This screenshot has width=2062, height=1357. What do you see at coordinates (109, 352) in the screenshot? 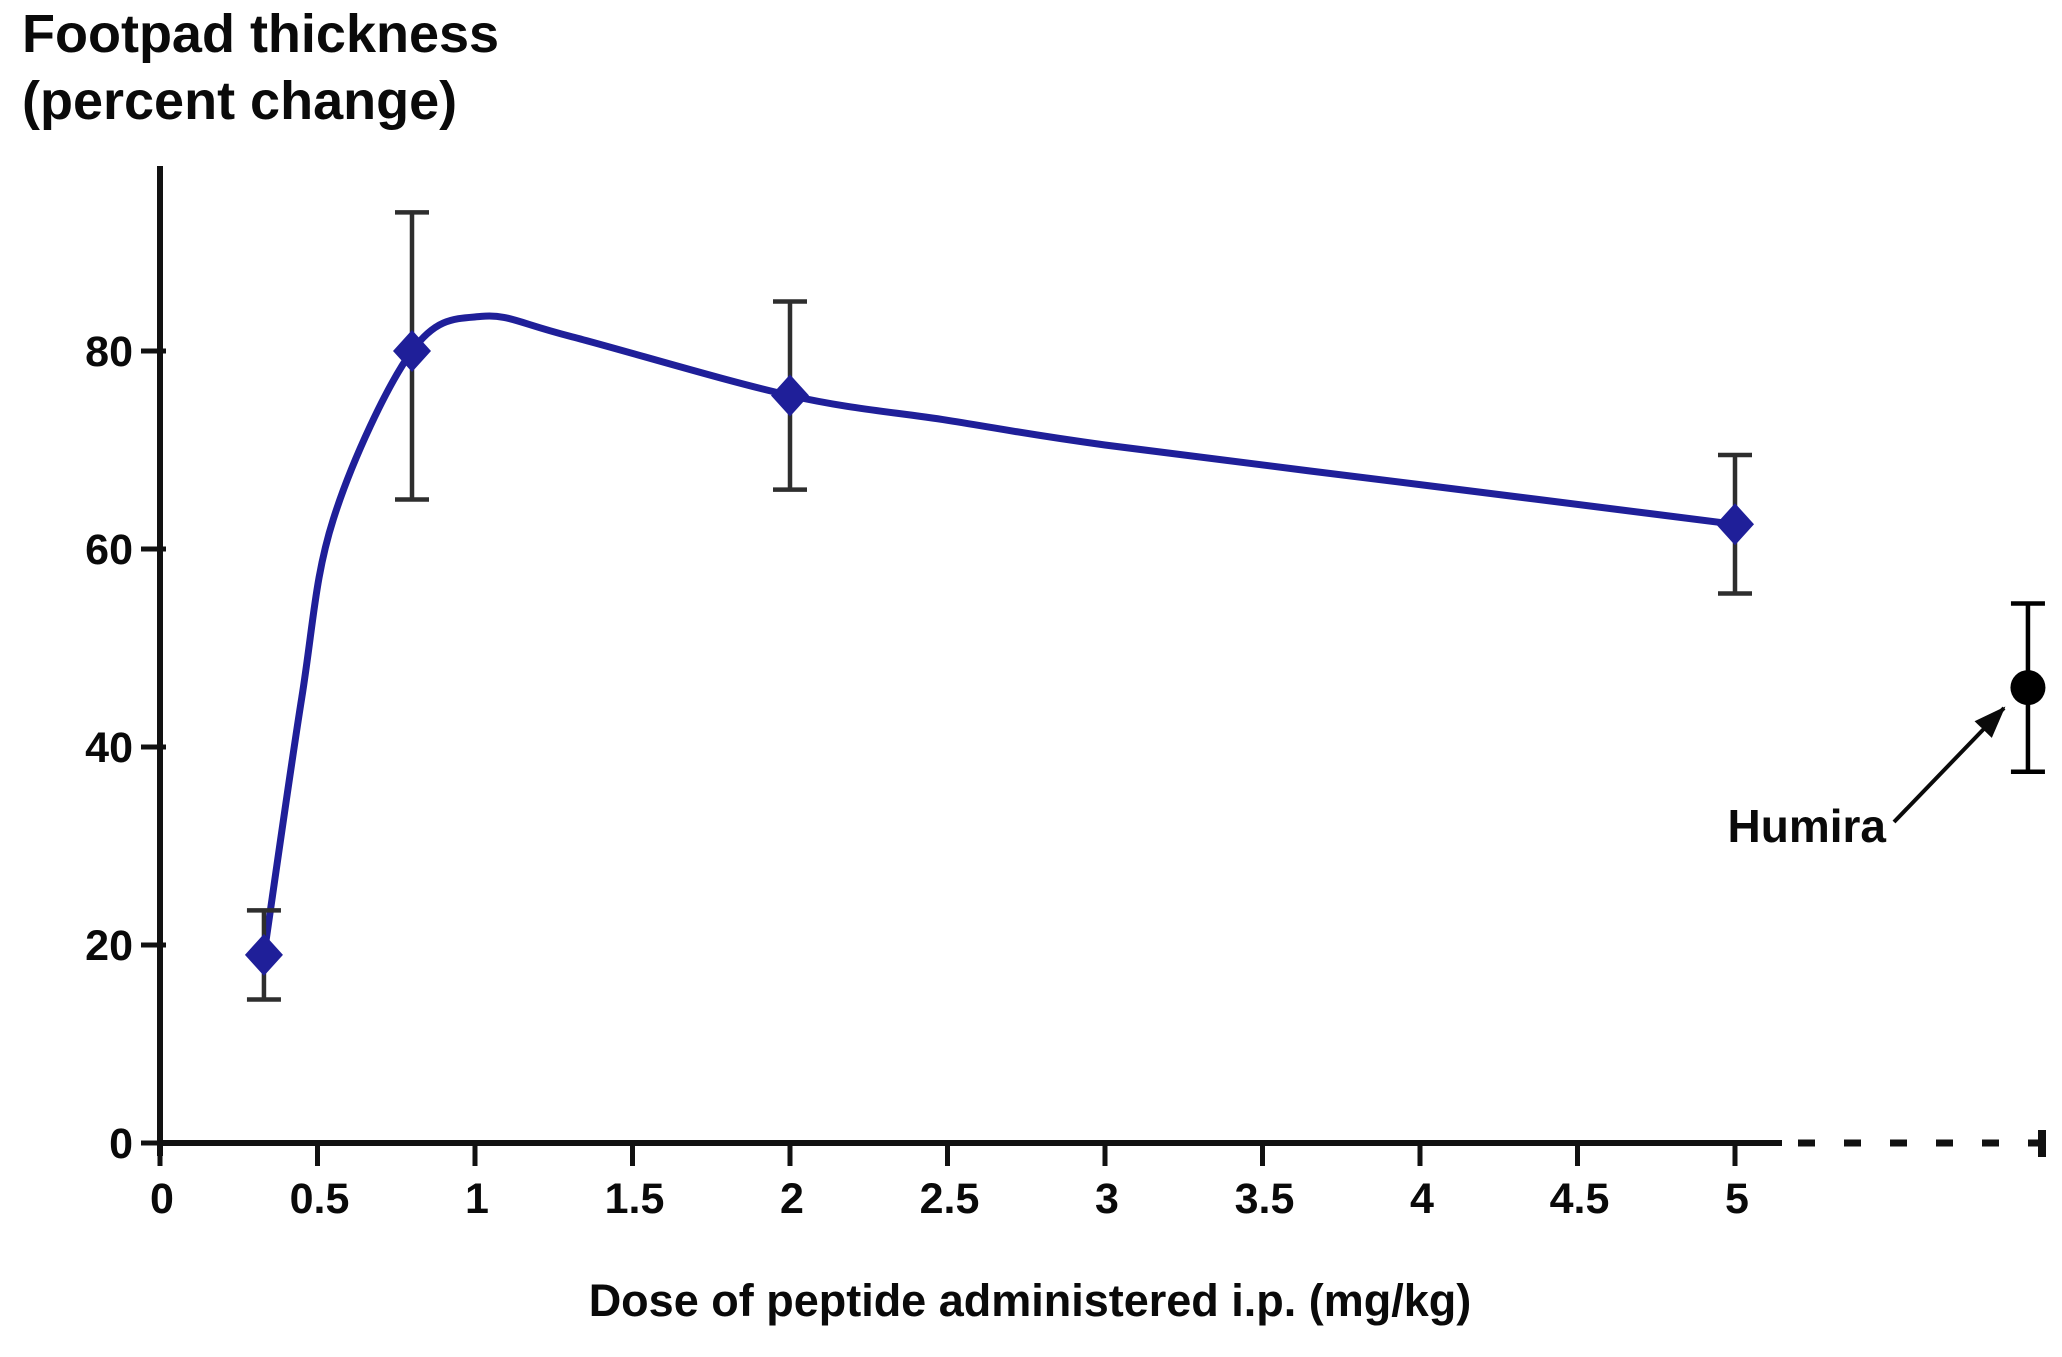
I see `y-tick-label: 80` at bounding box center [109, 352].